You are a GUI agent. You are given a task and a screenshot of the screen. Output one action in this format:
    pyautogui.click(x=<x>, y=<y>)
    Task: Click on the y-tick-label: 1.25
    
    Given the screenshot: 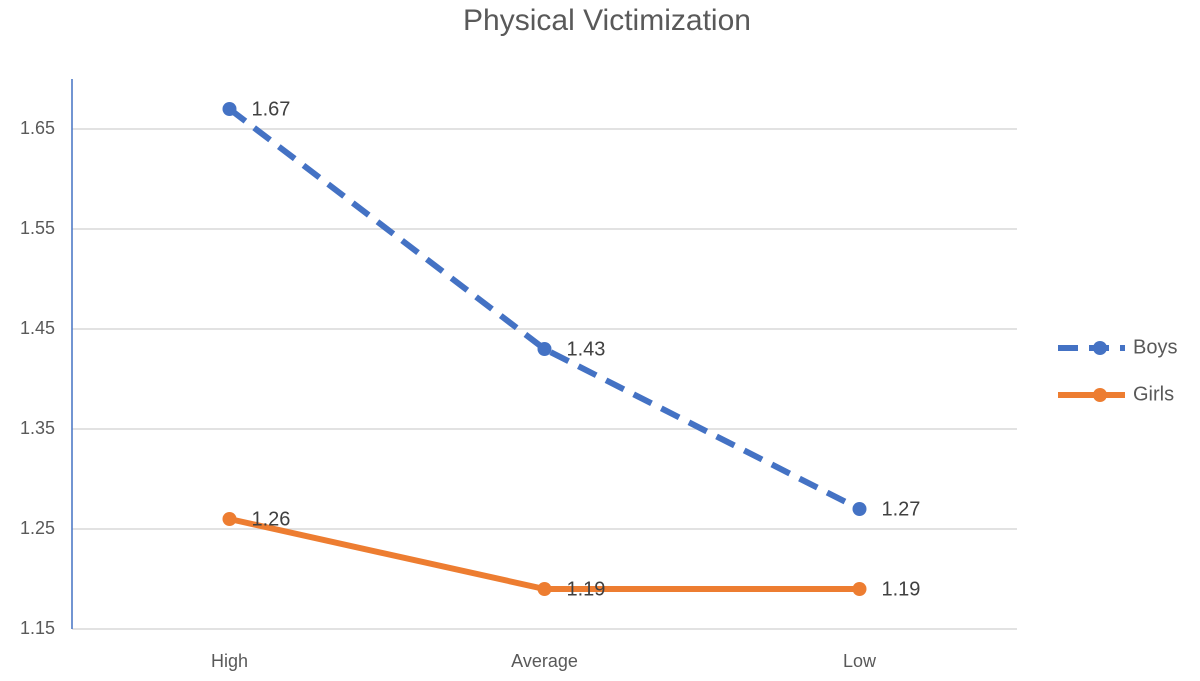 What is the action you would take?
    pyautogui.click(x=37, y=528)
    